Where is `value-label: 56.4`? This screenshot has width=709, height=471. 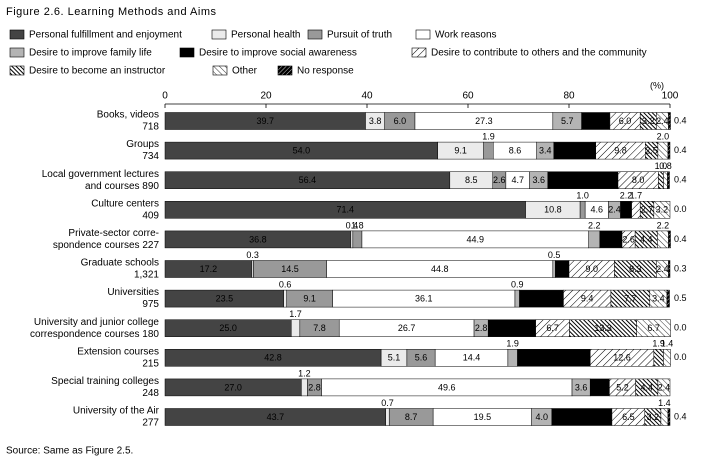
value-label: 56.4 is located at coordinates (308, 180).